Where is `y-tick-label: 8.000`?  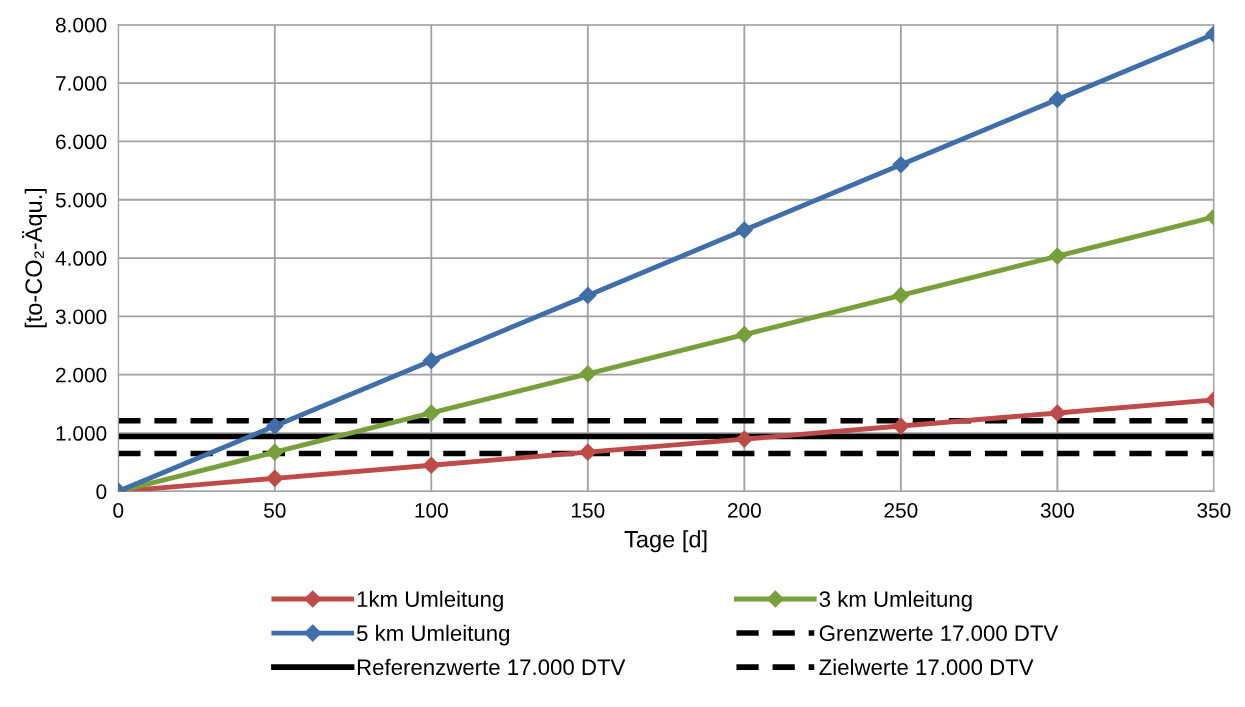
y-tick-label: 8.000 is located at coordinates (81, 25).